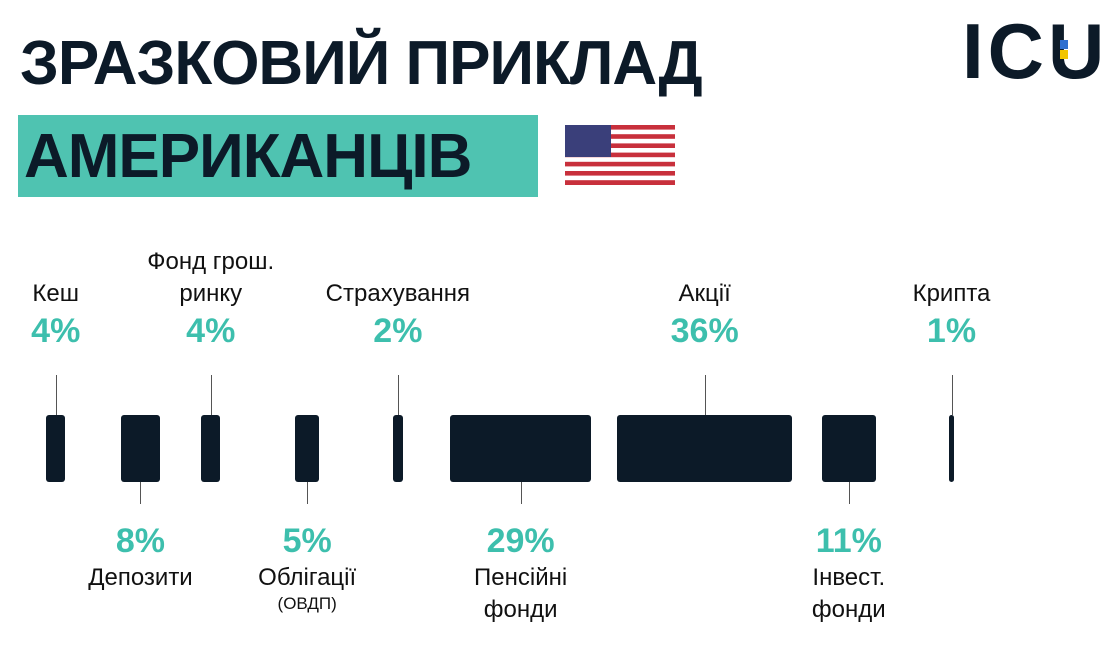 The height and width of the screenshot is (663, 1113). What do you see at coordinates (307, 541) in the screenshot?
I see `value-label: 5%` at bounding box center [307, 541].